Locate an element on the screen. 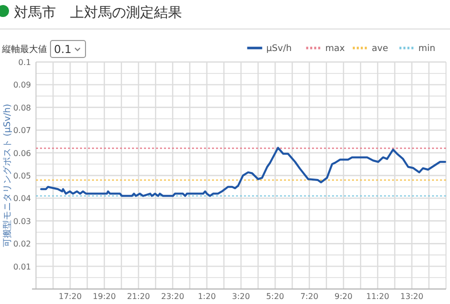  x-tick-label: 23:20 is located at coordinates (172, 296).